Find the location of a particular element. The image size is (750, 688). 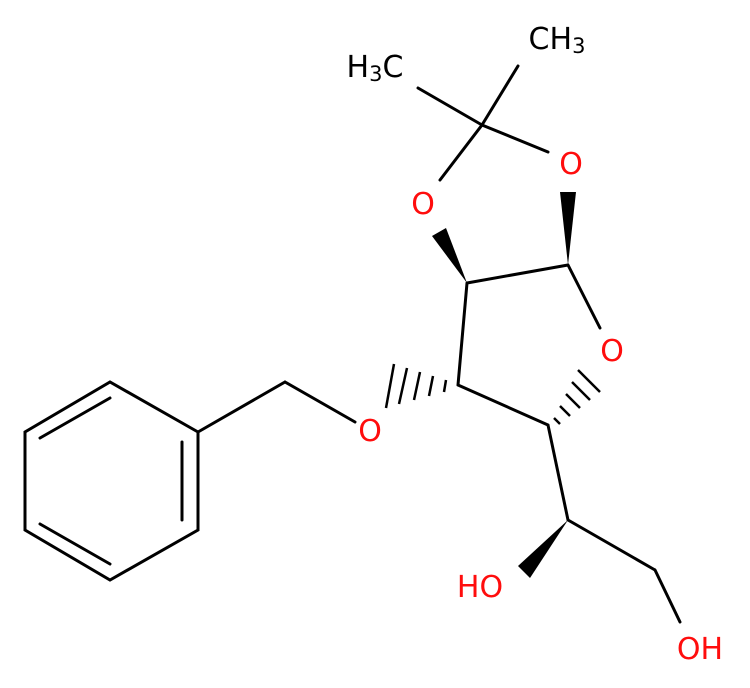

label-part: C is located at coordinates (392, 67).